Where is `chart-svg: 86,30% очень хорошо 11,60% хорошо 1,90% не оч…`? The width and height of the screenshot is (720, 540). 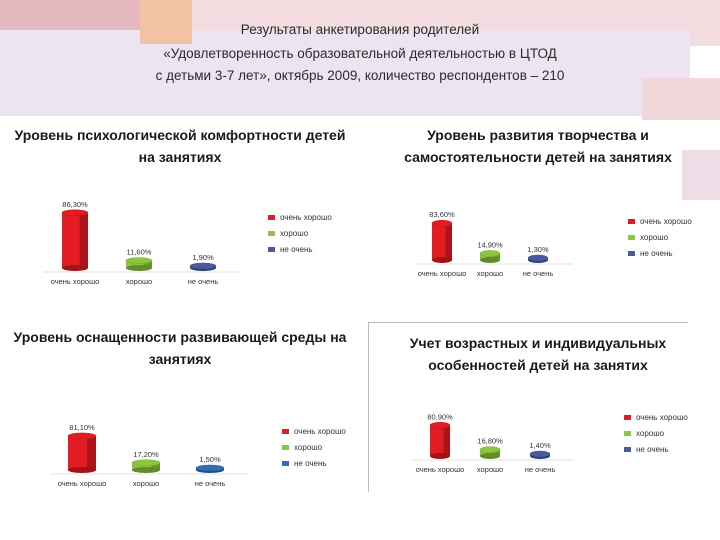 chart-svg: 86,30% очень хорошо 11,60% хорошо 1,90% не оч… is located at coordinates (188, 243).